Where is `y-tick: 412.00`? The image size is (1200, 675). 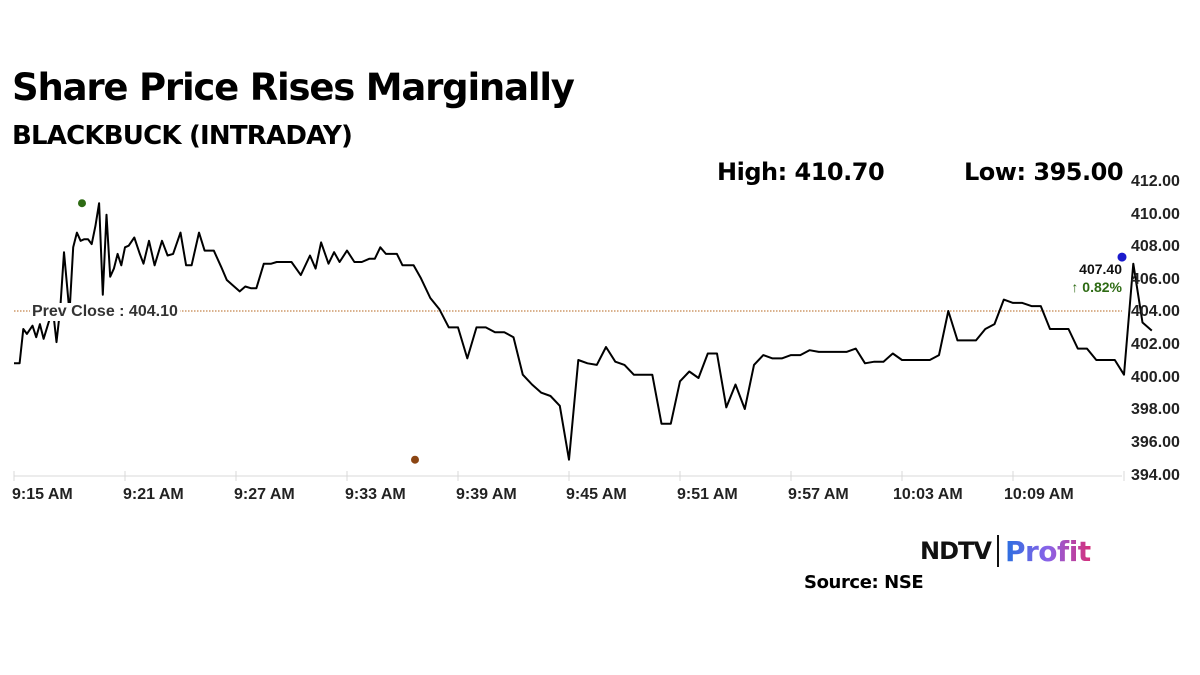
y-tick: 412.00 is located at coordinates (1155, 181).